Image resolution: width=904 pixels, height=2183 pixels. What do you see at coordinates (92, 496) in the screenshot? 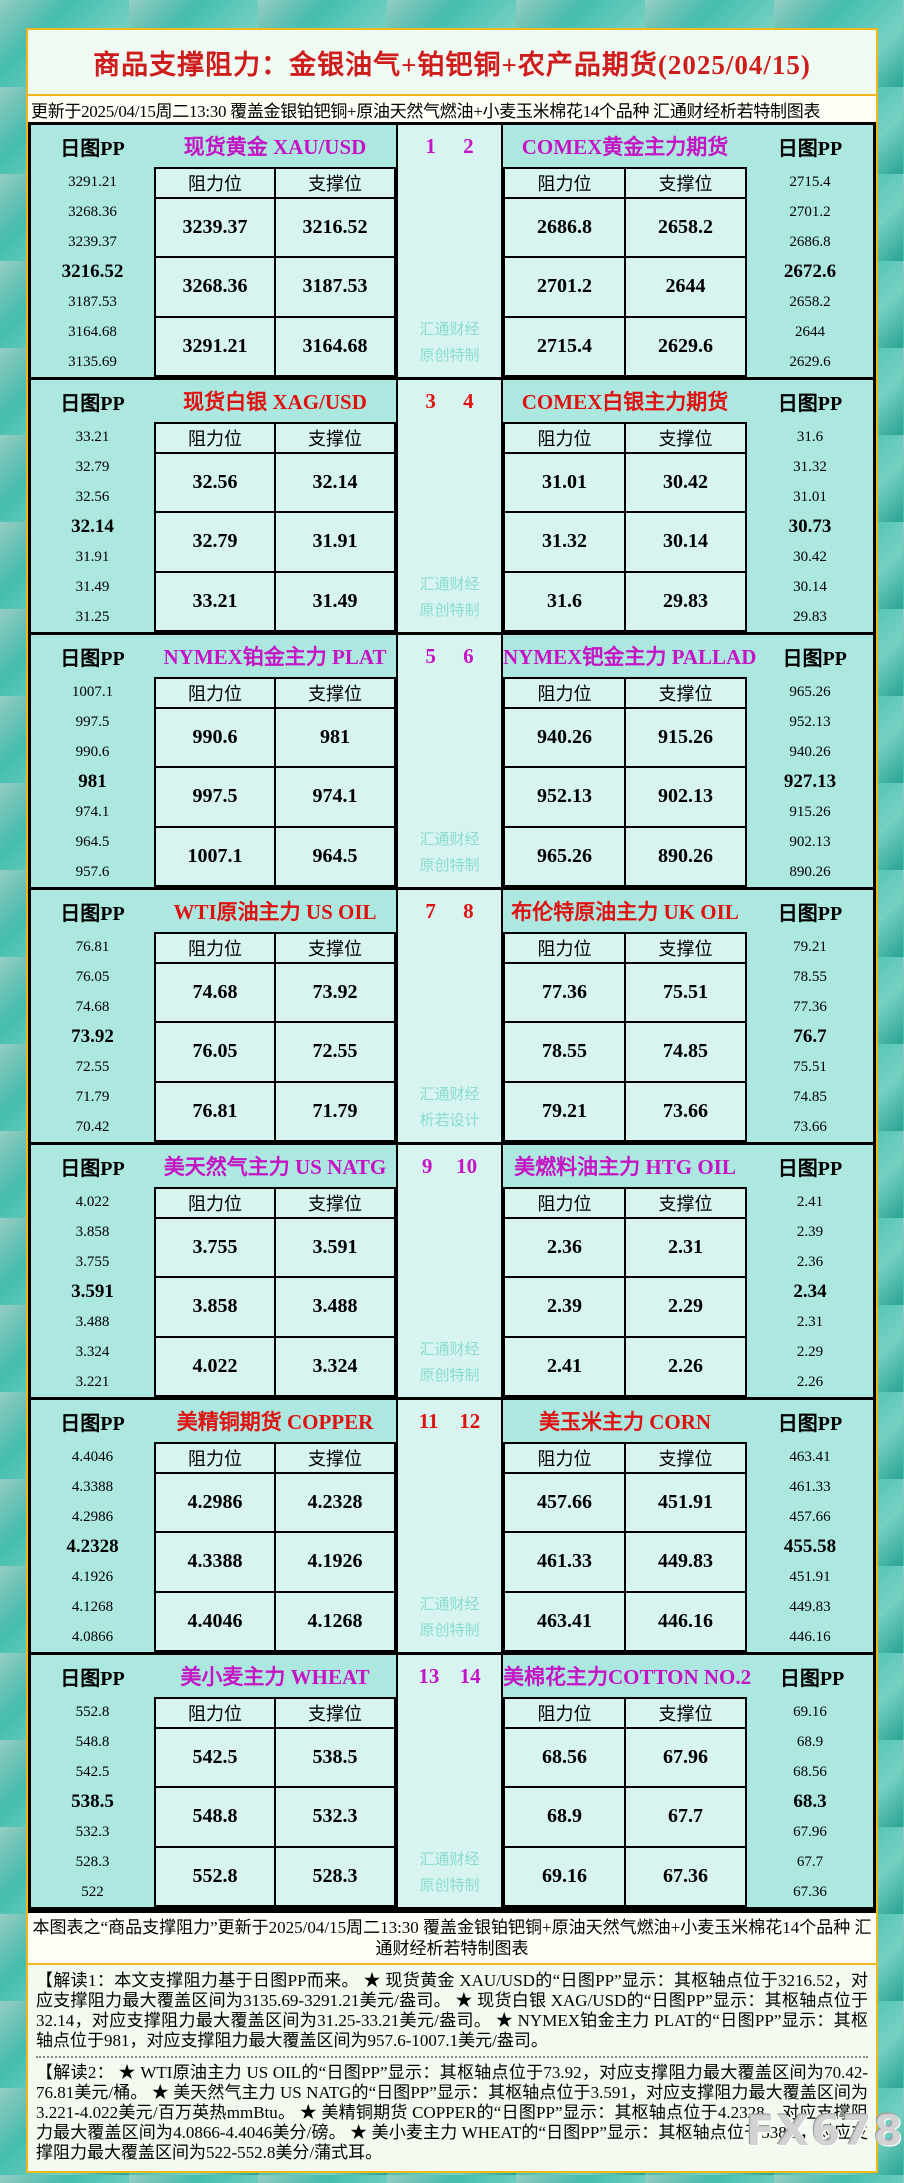
I see `pp-value: 32.56` at bounding box center [92, 496].